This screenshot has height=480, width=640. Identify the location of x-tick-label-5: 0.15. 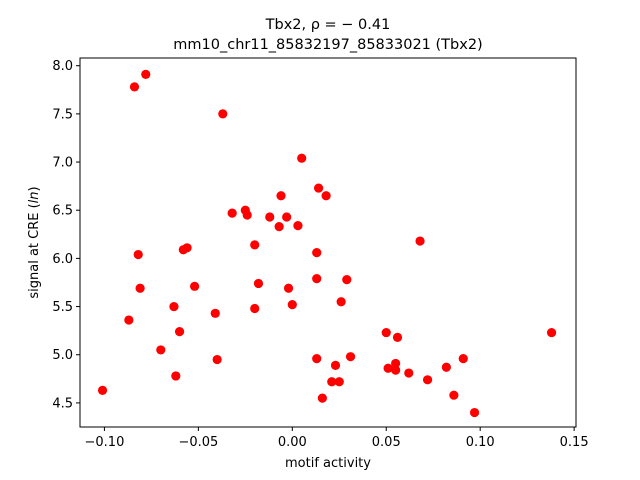
(574, 442).